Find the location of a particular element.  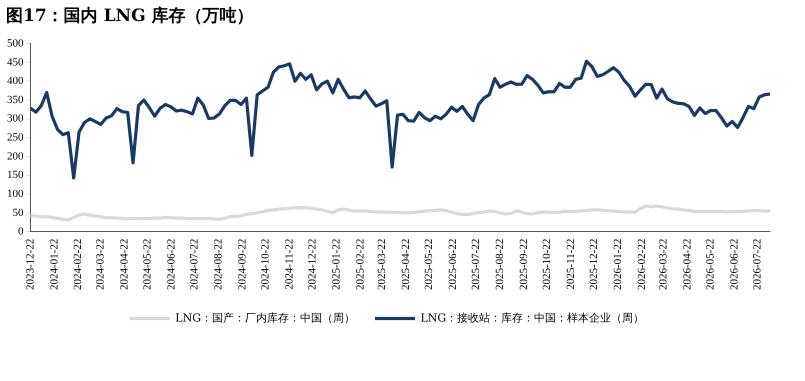

legend-label: LNG：接收站：库存：中国：样本企业（周） is located at coordinates (532, 317).